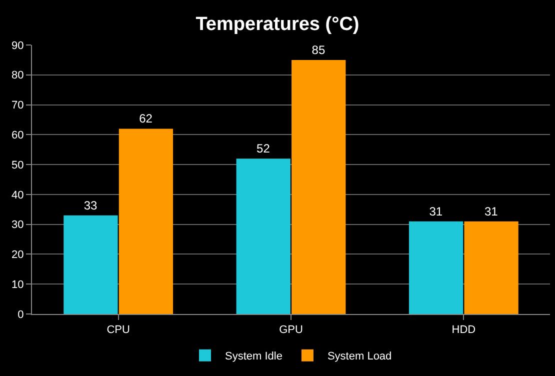 Image resolution: width=555 pixels, height=376 pixels. I want to click on data-label: 85, so click(319, 49).